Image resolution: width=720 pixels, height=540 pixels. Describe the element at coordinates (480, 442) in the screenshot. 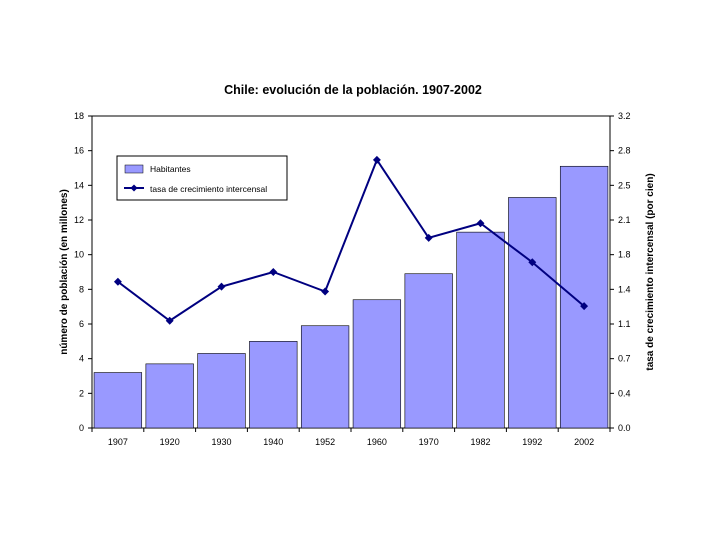

I see `x-tick-label: 1982` at that location.